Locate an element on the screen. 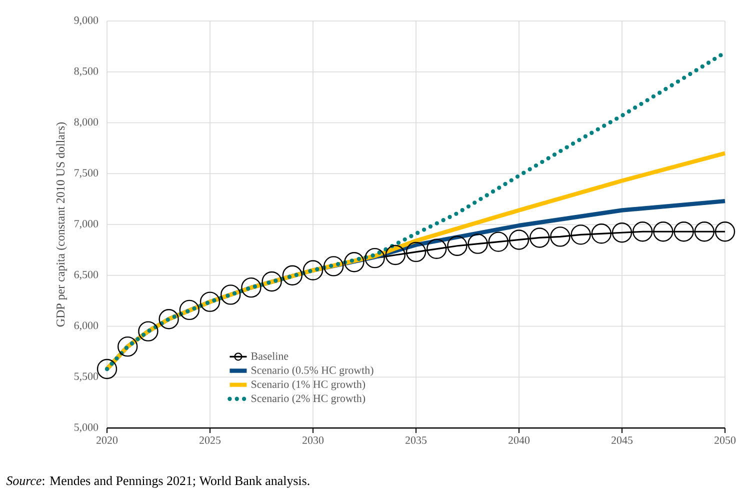  y-axis-title: GDP per capita (constant 2010 US dollars) is located at coordinates (61, 224).